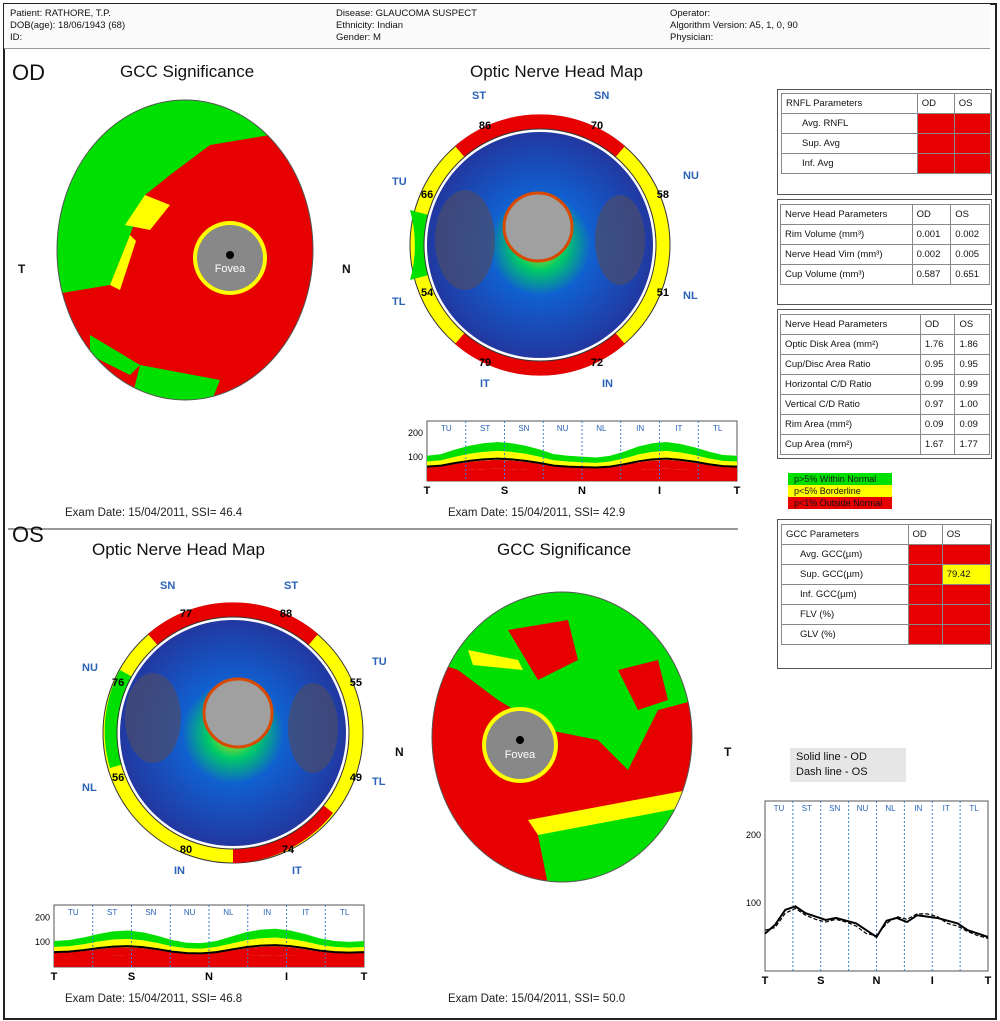  I want to click on row-label: Sup. Avg, so click(849, 143).